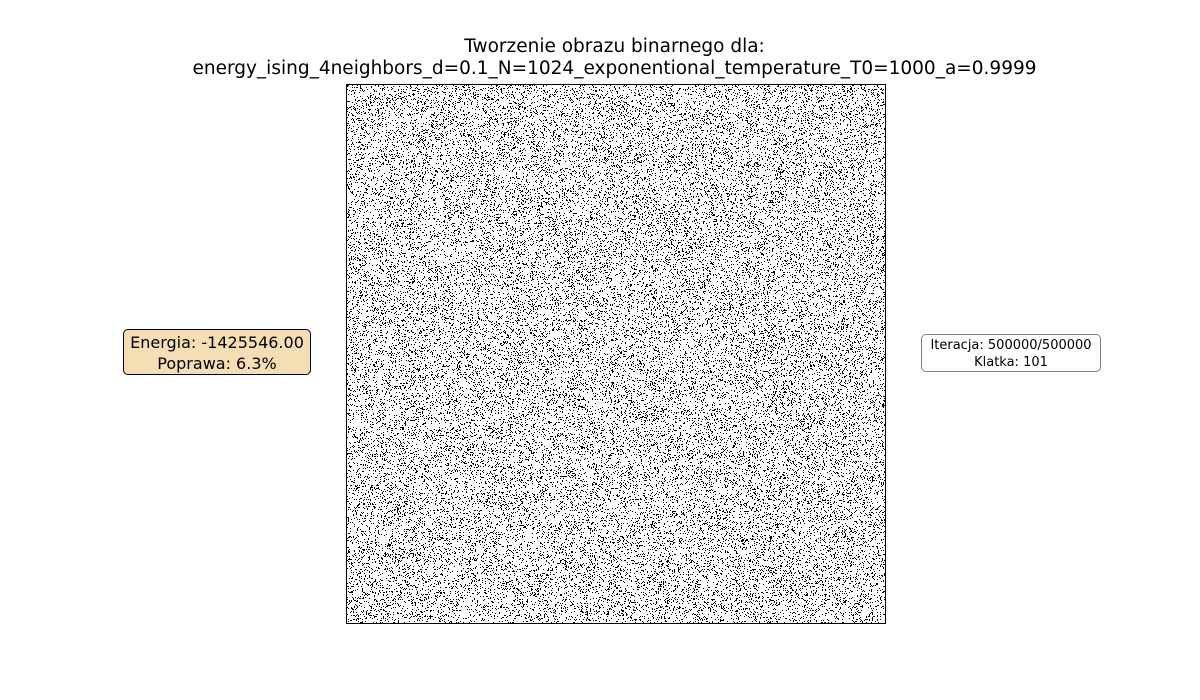 The image size is (1200, 700). I want to click on iteration-info-box: Iteracja: 500000/500000 Klatka: 101, so click(1011, 353).